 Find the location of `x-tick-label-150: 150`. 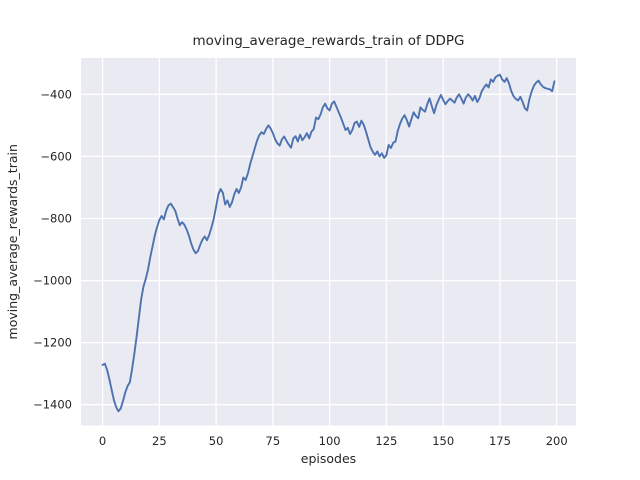

x-tick-label-150: 150 is located at coordinates (443, 441).